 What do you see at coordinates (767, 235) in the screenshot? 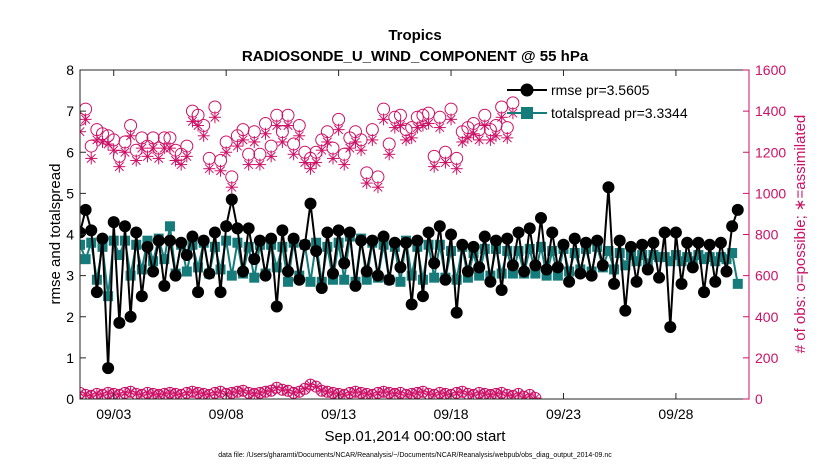
I see `y-right-tick-label: 800` at bounding box center [767, 235].